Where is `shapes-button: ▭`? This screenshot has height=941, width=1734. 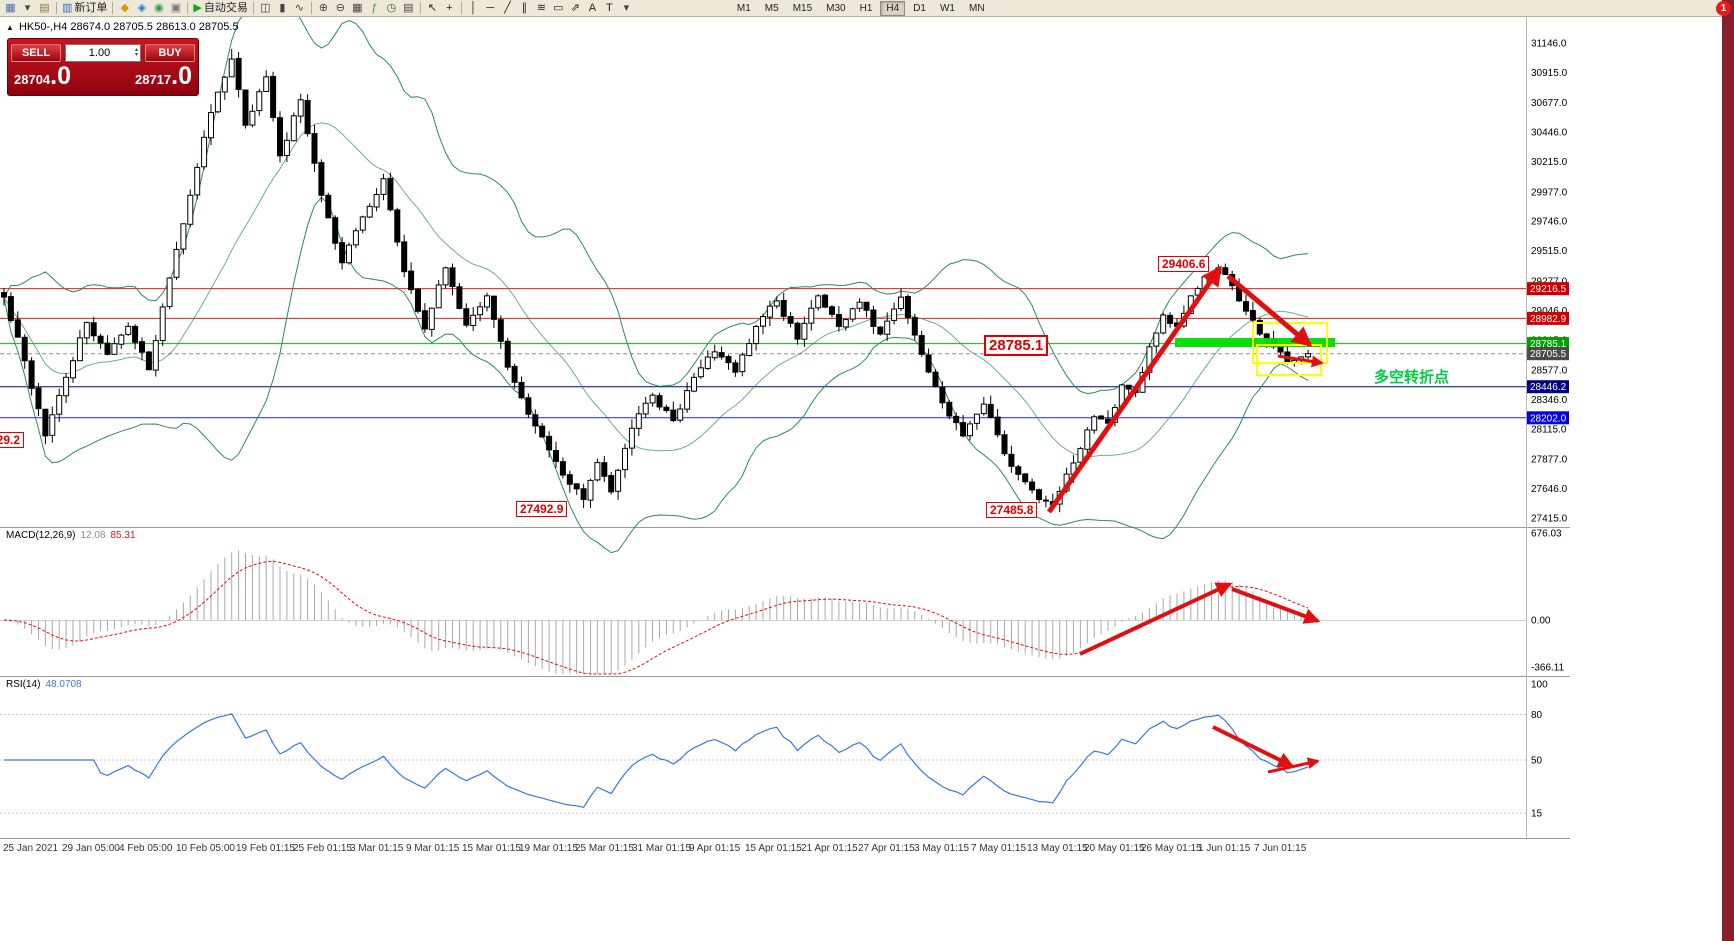 shapes-button: ▭ is located at coordinates (558, 8).